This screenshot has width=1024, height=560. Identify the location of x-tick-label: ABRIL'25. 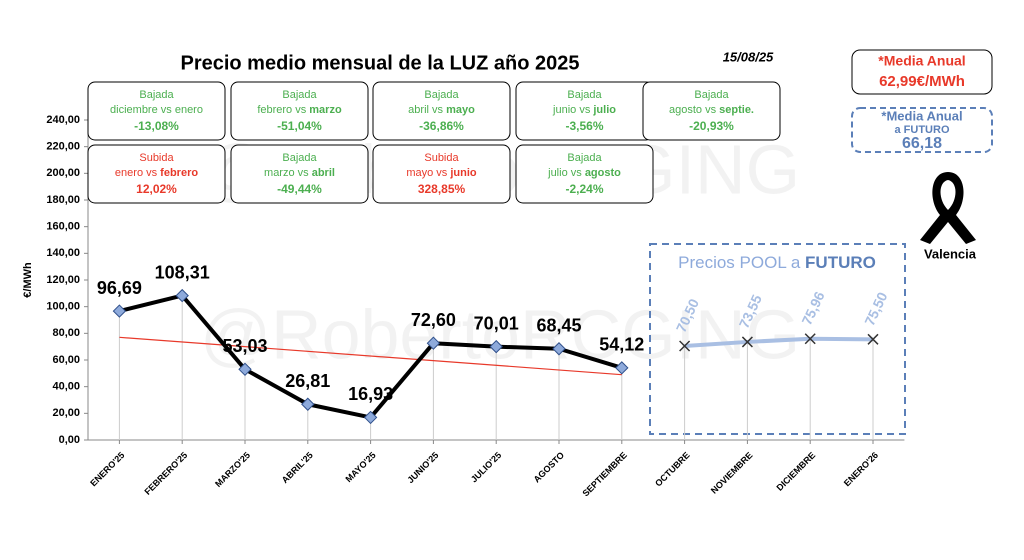
(297, 467).